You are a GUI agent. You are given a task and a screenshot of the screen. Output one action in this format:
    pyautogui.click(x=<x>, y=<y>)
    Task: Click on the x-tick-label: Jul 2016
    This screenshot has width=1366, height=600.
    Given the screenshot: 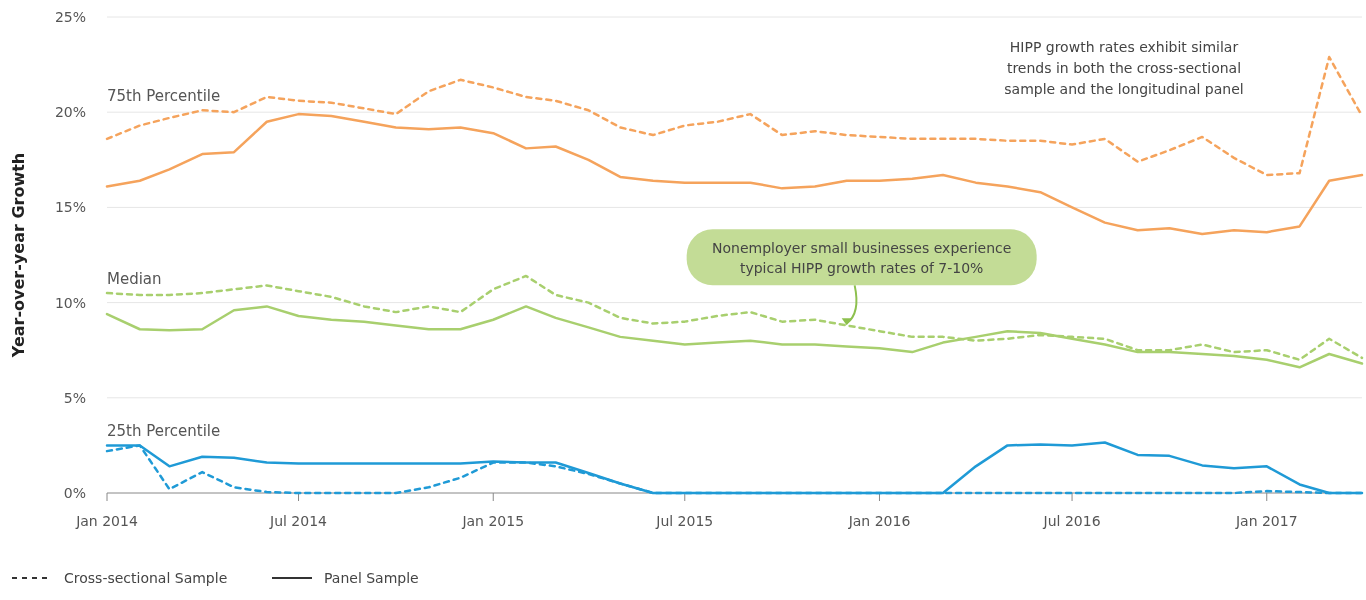 What is the action you would take?
    pyautogui.click(x=1071, y=521)
    